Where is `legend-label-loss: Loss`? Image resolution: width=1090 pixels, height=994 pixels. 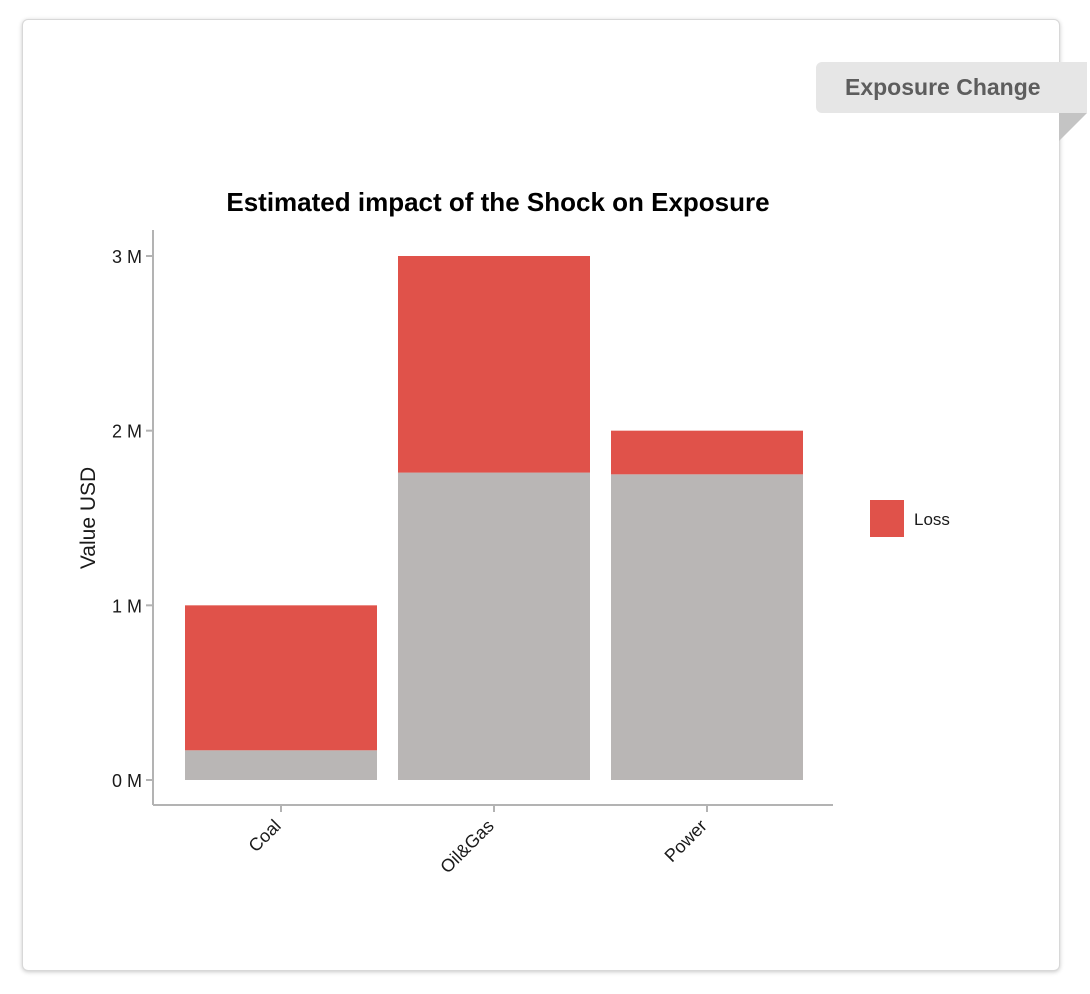 legend-label-loss: Loss is located at coordinates (932, 519).